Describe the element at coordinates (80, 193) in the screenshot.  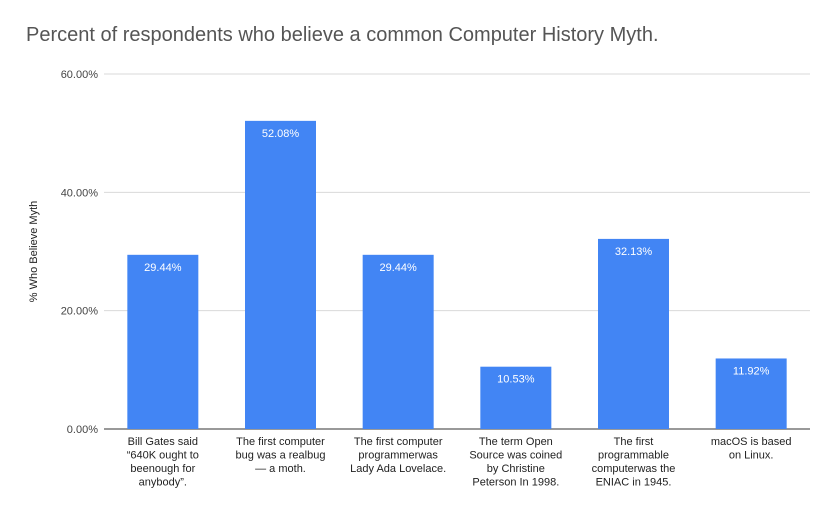
I see `y-tick-label: 40.00%` at that location.